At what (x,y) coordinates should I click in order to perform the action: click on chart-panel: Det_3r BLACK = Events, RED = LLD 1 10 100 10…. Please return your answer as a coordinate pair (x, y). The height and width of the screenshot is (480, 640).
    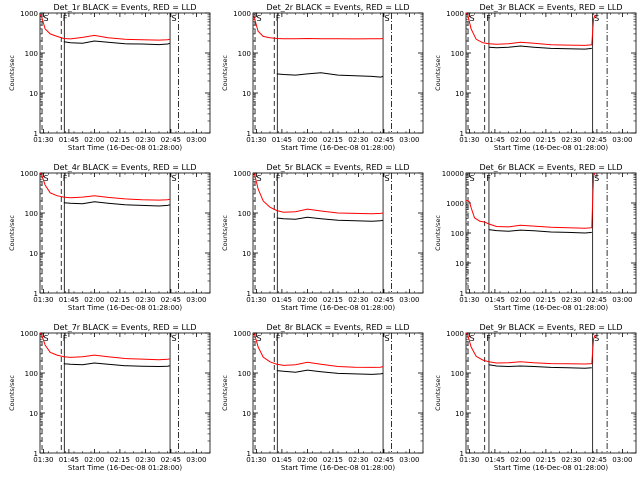
    Looking at the image, I should click on (535, 77).